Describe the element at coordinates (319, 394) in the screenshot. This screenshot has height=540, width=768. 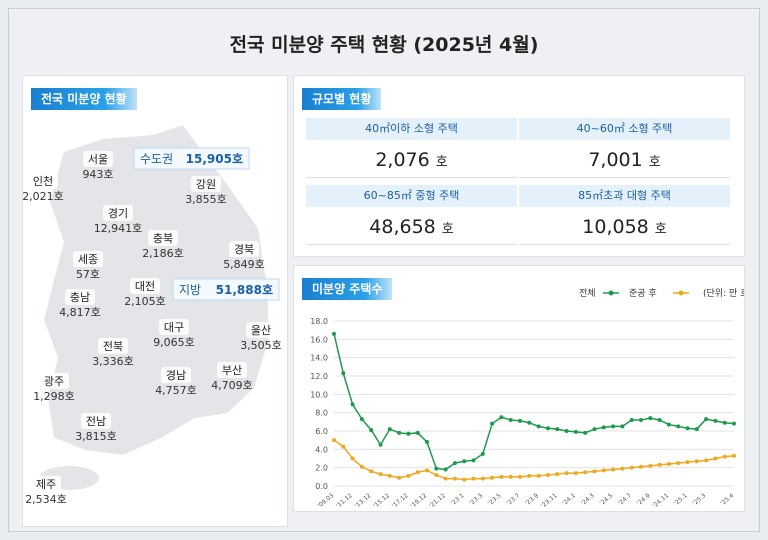
I see `y-tick-label: 10.0` at that location.